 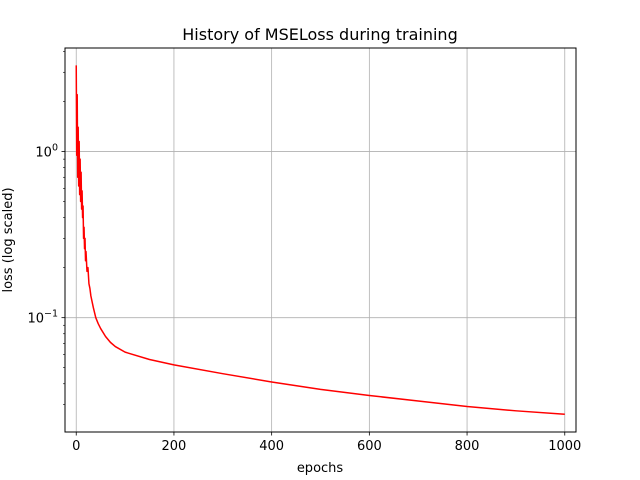 What do you see at coordinates (51, 314) in the screenshot?
I see `y-tick-label-exponent: −1` at bounding box center [51, 314].